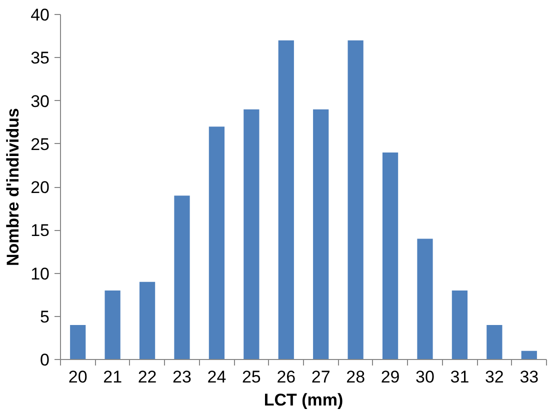  What do you see at coordinates (425, 377) in the screenshot?
I see `x-tick-label: 30` at bounding box center [425, 377].